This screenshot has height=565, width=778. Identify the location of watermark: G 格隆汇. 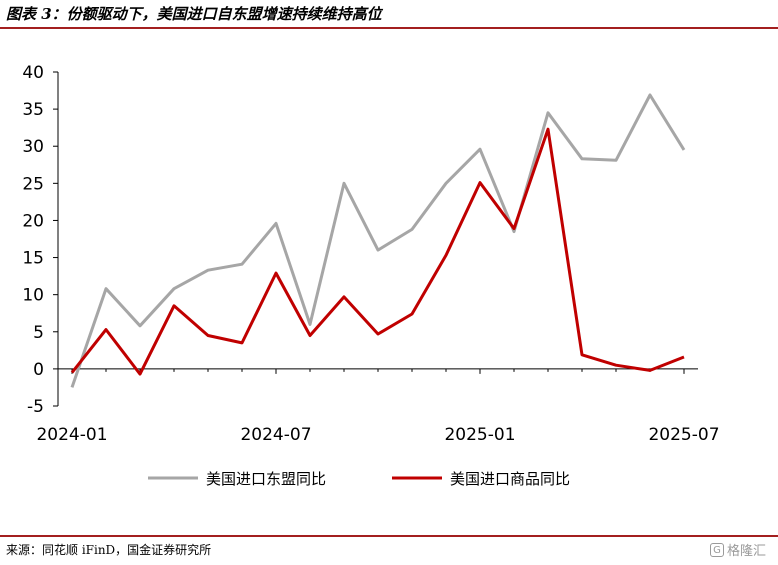
(737, 549).